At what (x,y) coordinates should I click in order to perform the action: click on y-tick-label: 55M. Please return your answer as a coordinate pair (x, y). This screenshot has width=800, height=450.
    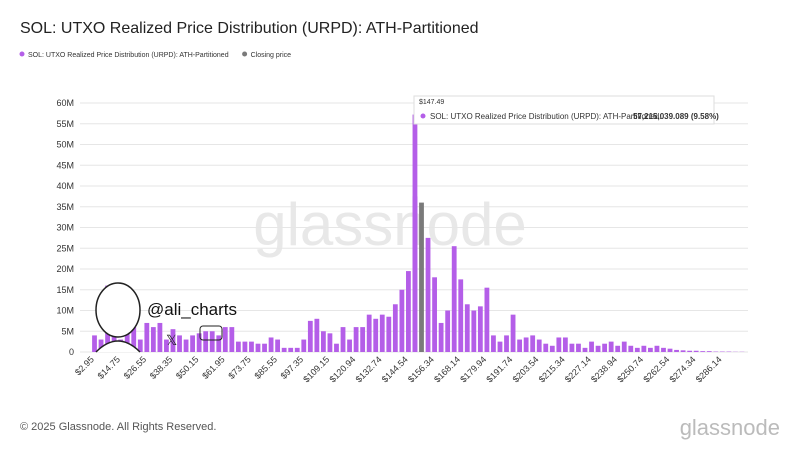
    Looking at the image, I should click on (65, 124).